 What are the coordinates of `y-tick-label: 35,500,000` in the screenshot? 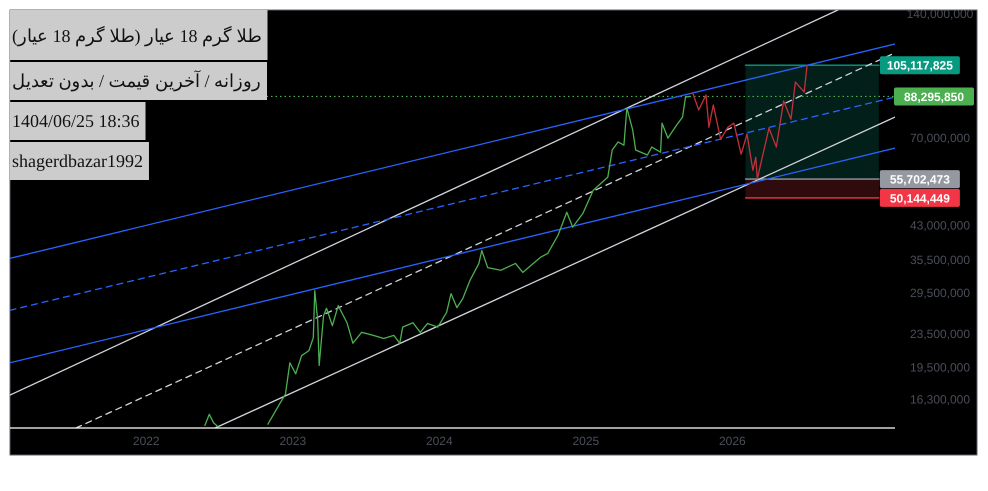 It's located at (940, 259).